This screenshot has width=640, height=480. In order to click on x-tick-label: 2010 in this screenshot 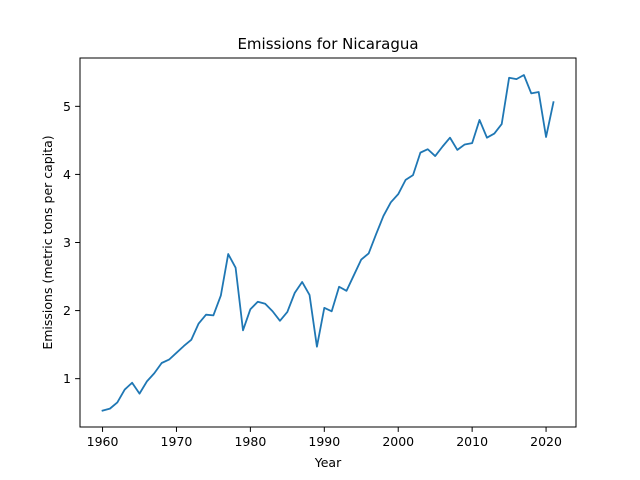, I will do `click(472, 441)`.